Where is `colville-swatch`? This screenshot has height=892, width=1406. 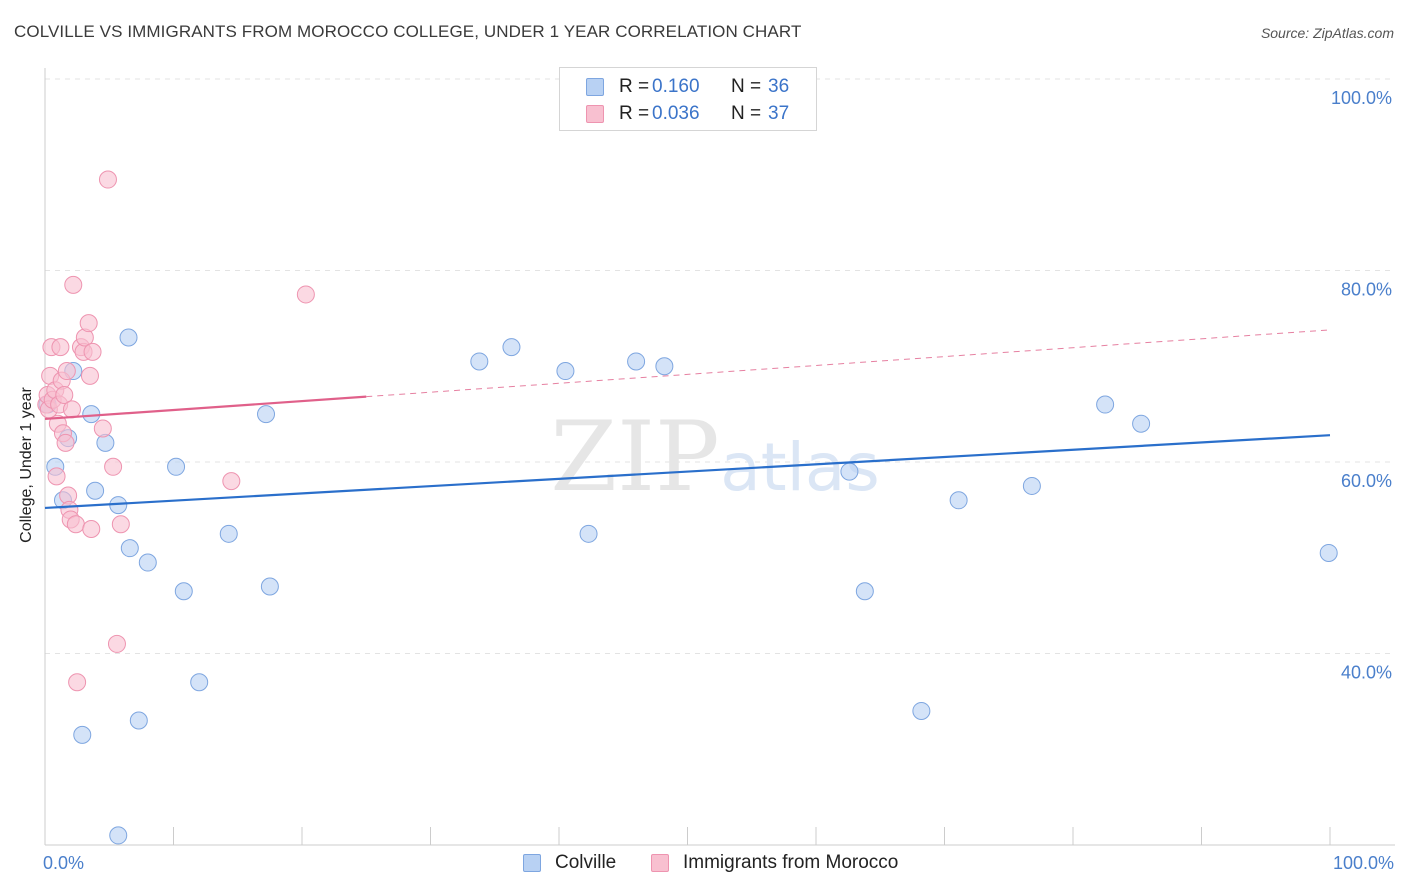 colville-swatch is located at coordinates (595, 87).